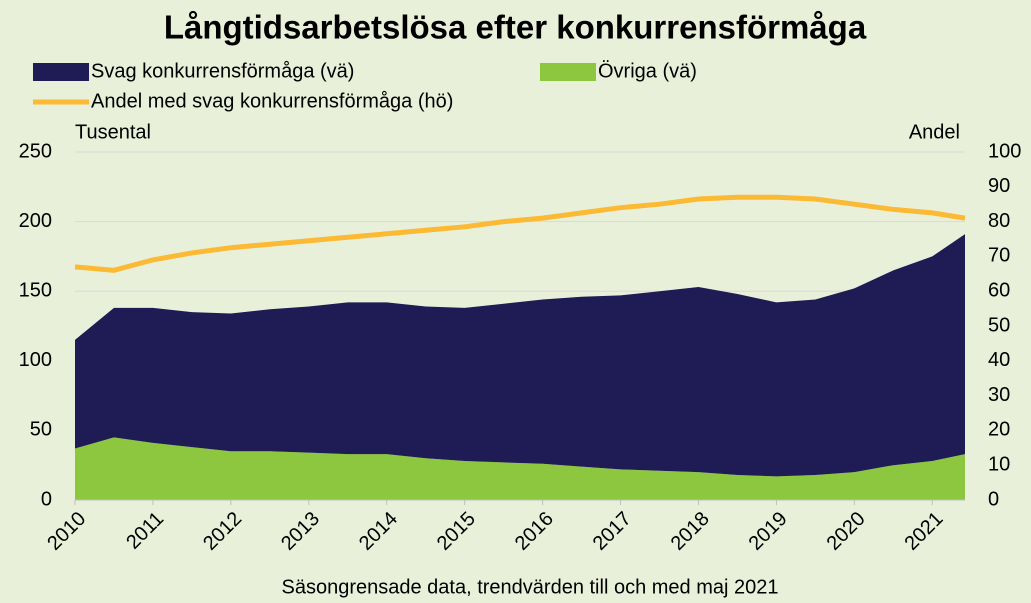 The width and height of the screenshot is (1031, 603). Describe the element at coordinates (993, 499) in the screenshot. I see `y2-tick-label: 0` at that location.